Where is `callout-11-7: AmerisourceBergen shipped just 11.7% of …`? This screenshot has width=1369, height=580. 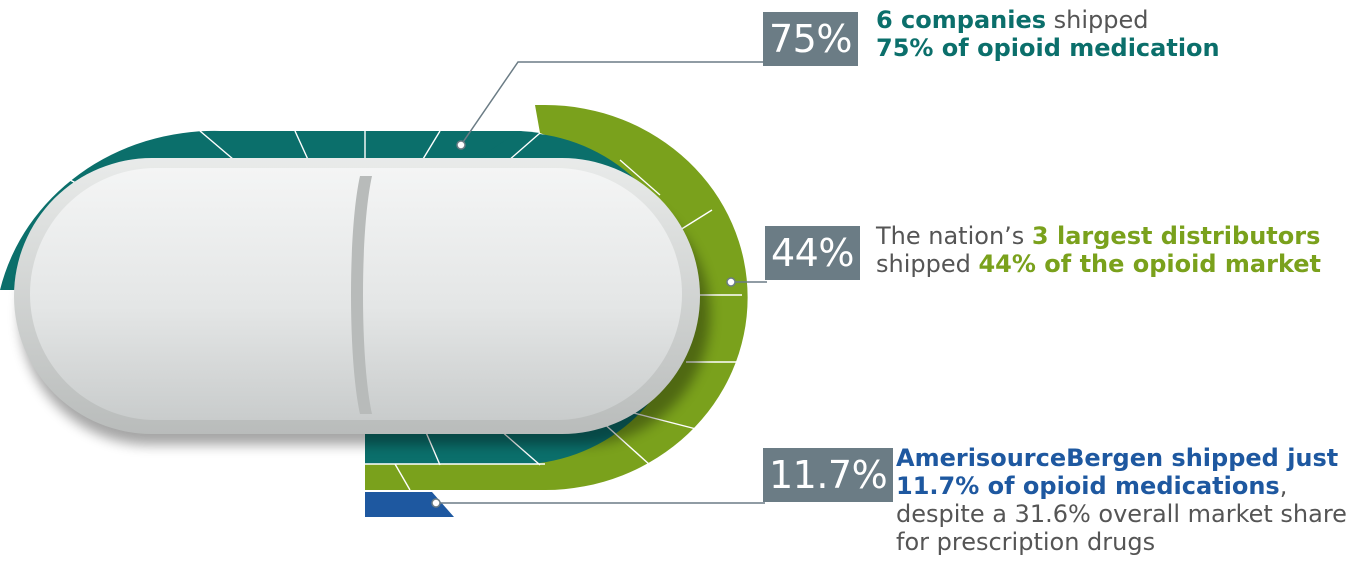
callout-11-7: AmerisourceBergen shipped just 11.7% of … is located at coordinates (1121, 500).